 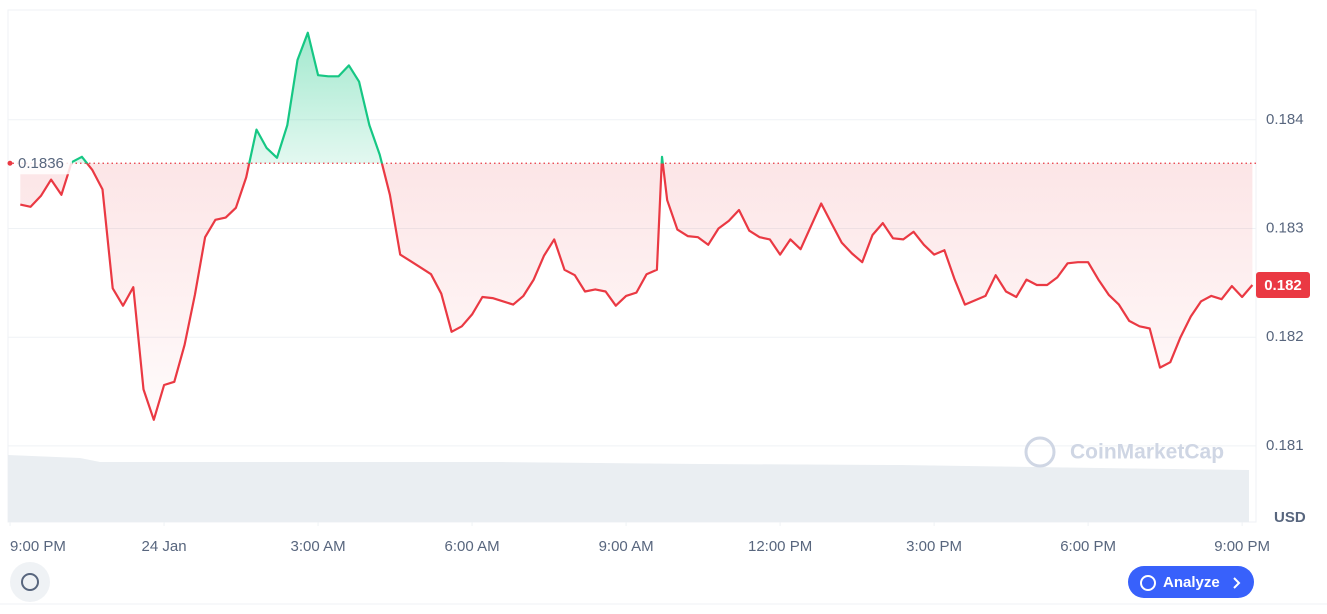 I want to click on x-tick-label: 9:00 AM, so click(x=626, y=546).